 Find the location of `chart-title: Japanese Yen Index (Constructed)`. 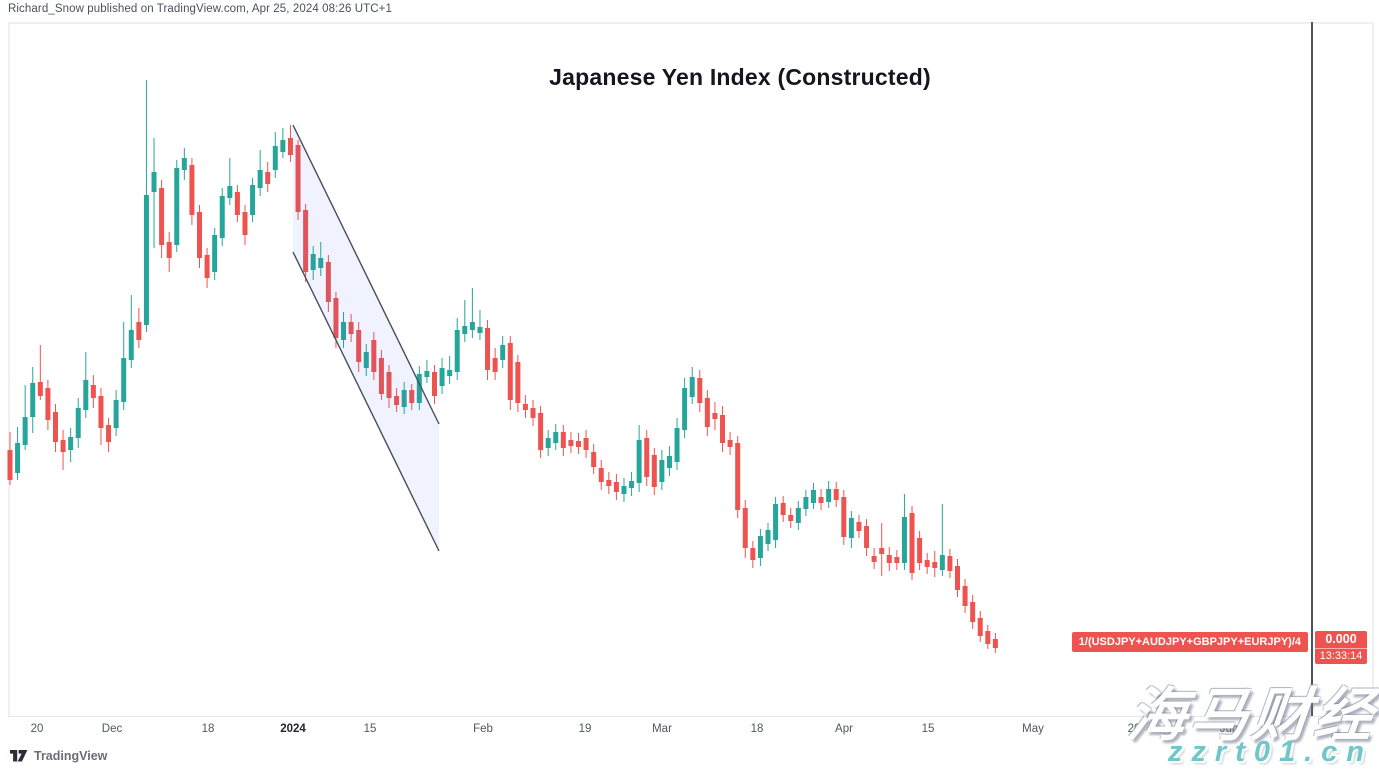

chart-title: Japanese Yen Index (Constructed) is located at coordinates (740, 77).